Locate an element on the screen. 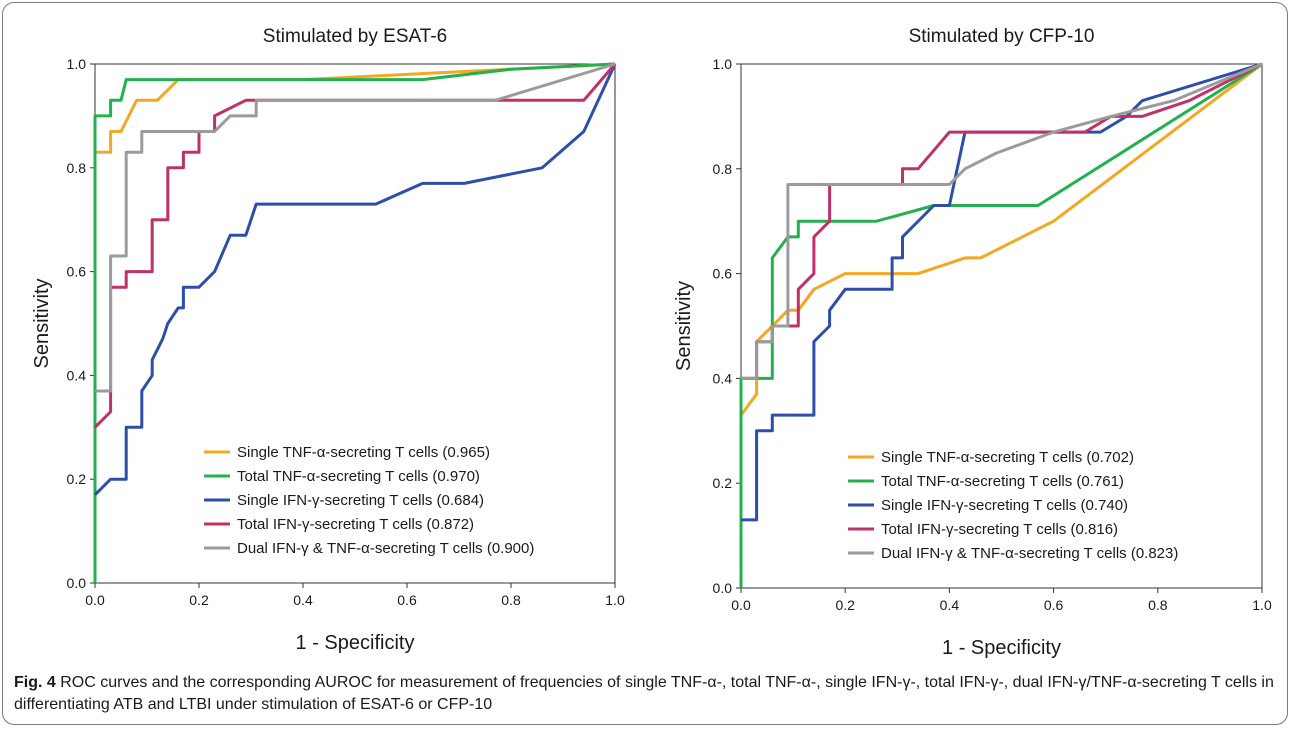 The height and width of the screenshot is (729, 1292). legend-entry: Single IFN-γ-secreting T cells (0.684) is located at coordinates (360, 500).